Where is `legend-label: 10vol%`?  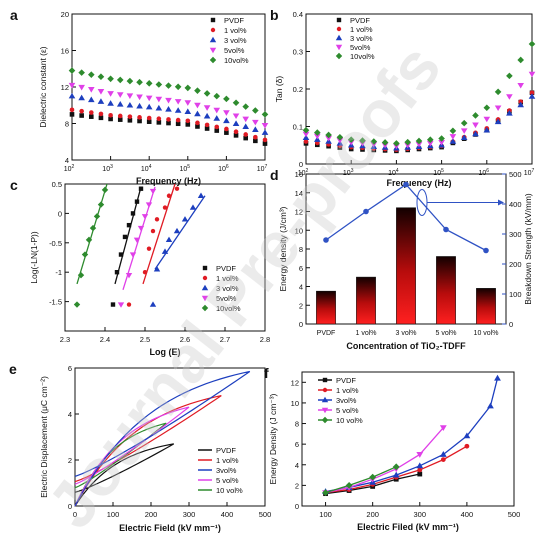 legend-label: 10vol% is located at coordinates (228, 308).